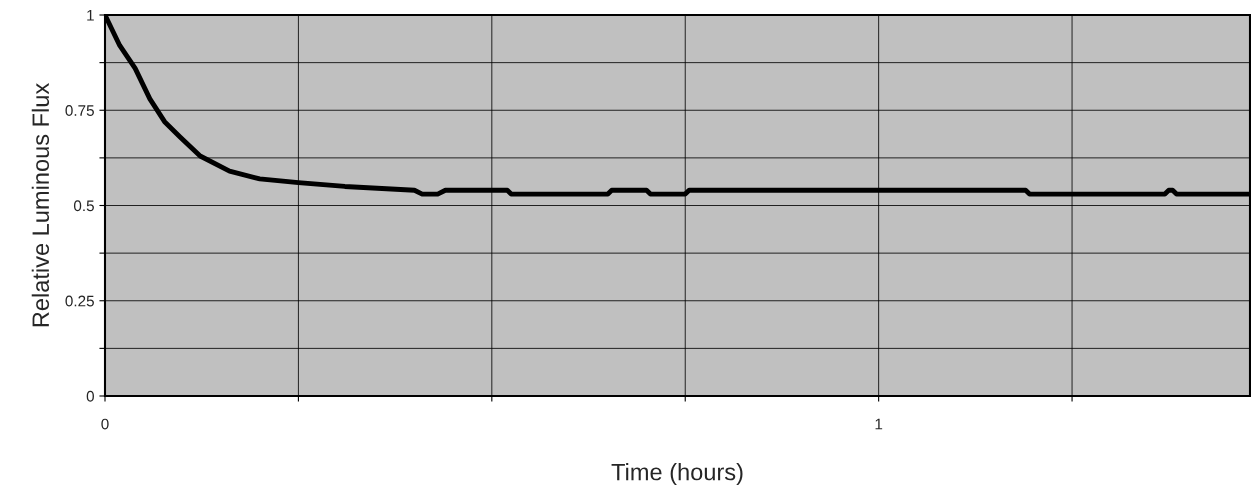 This screenshot has height=497, width=1251. I want to click on y-axis-title: Relative Luminous Flux, so click(40, 205).